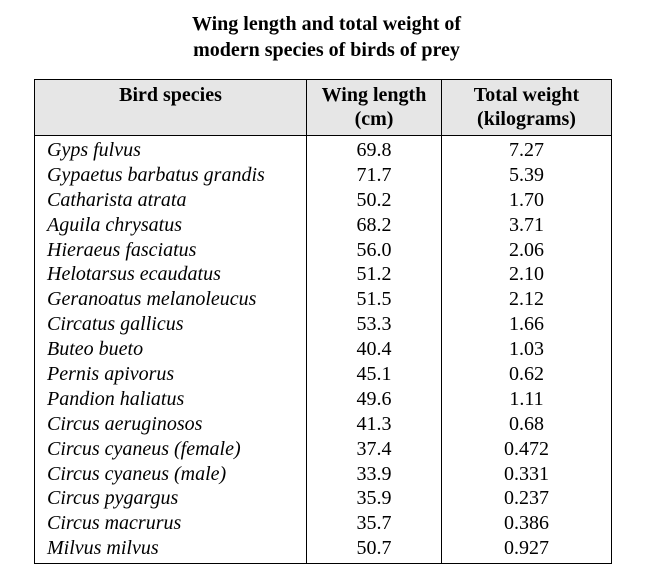  I want to click on header-bird-species-label: Bird species, so click(170, 95).